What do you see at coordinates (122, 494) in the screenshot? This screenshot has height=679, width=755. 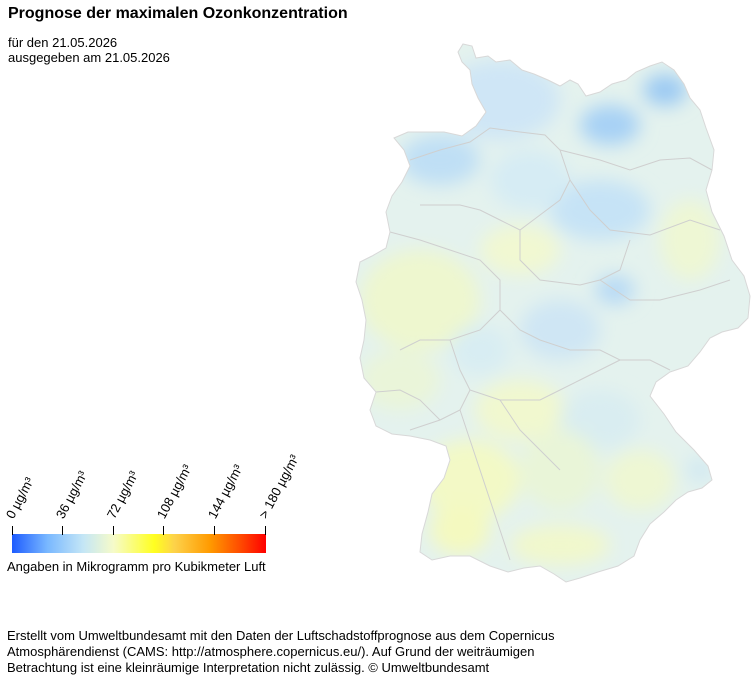 I see `legend-tick-label: 72 µg/m³` at bounding box center [122, 494].